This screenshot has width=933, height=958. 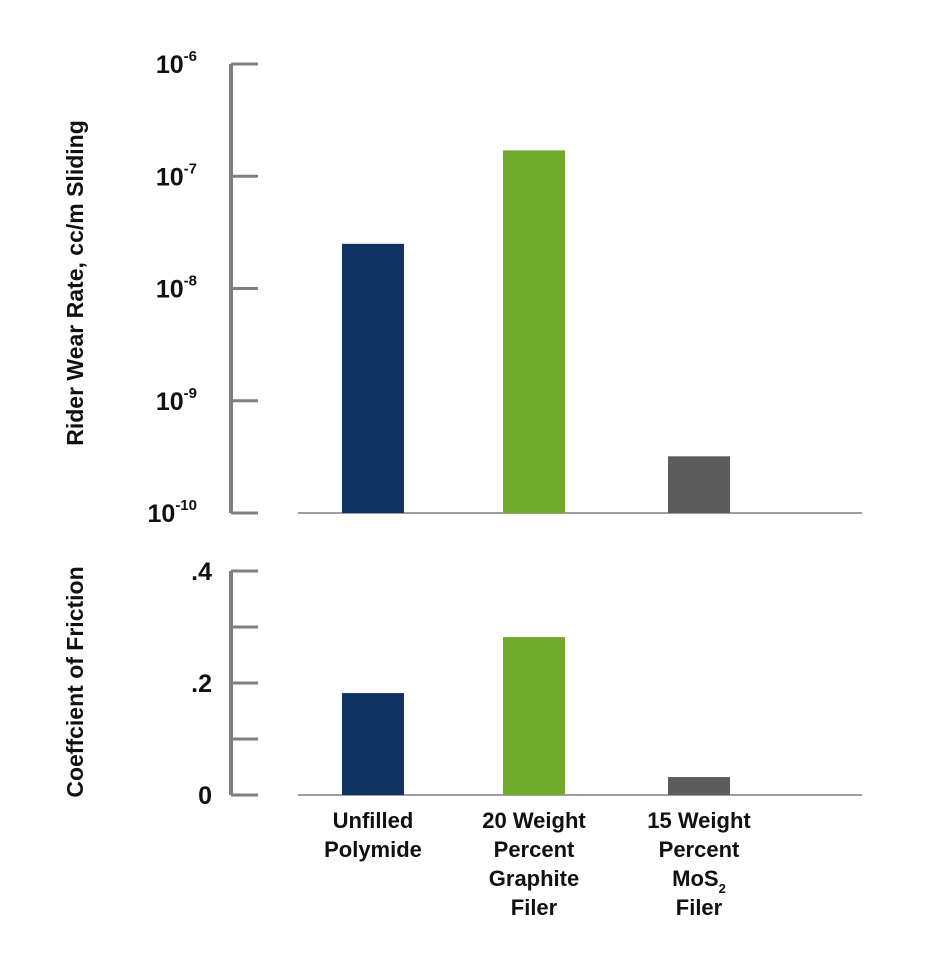 What do you see at coordinates (173, 512) in the screenshot?
I see `y-tick-label: 10⁻¹⁰` at bounding box center [173, 512].